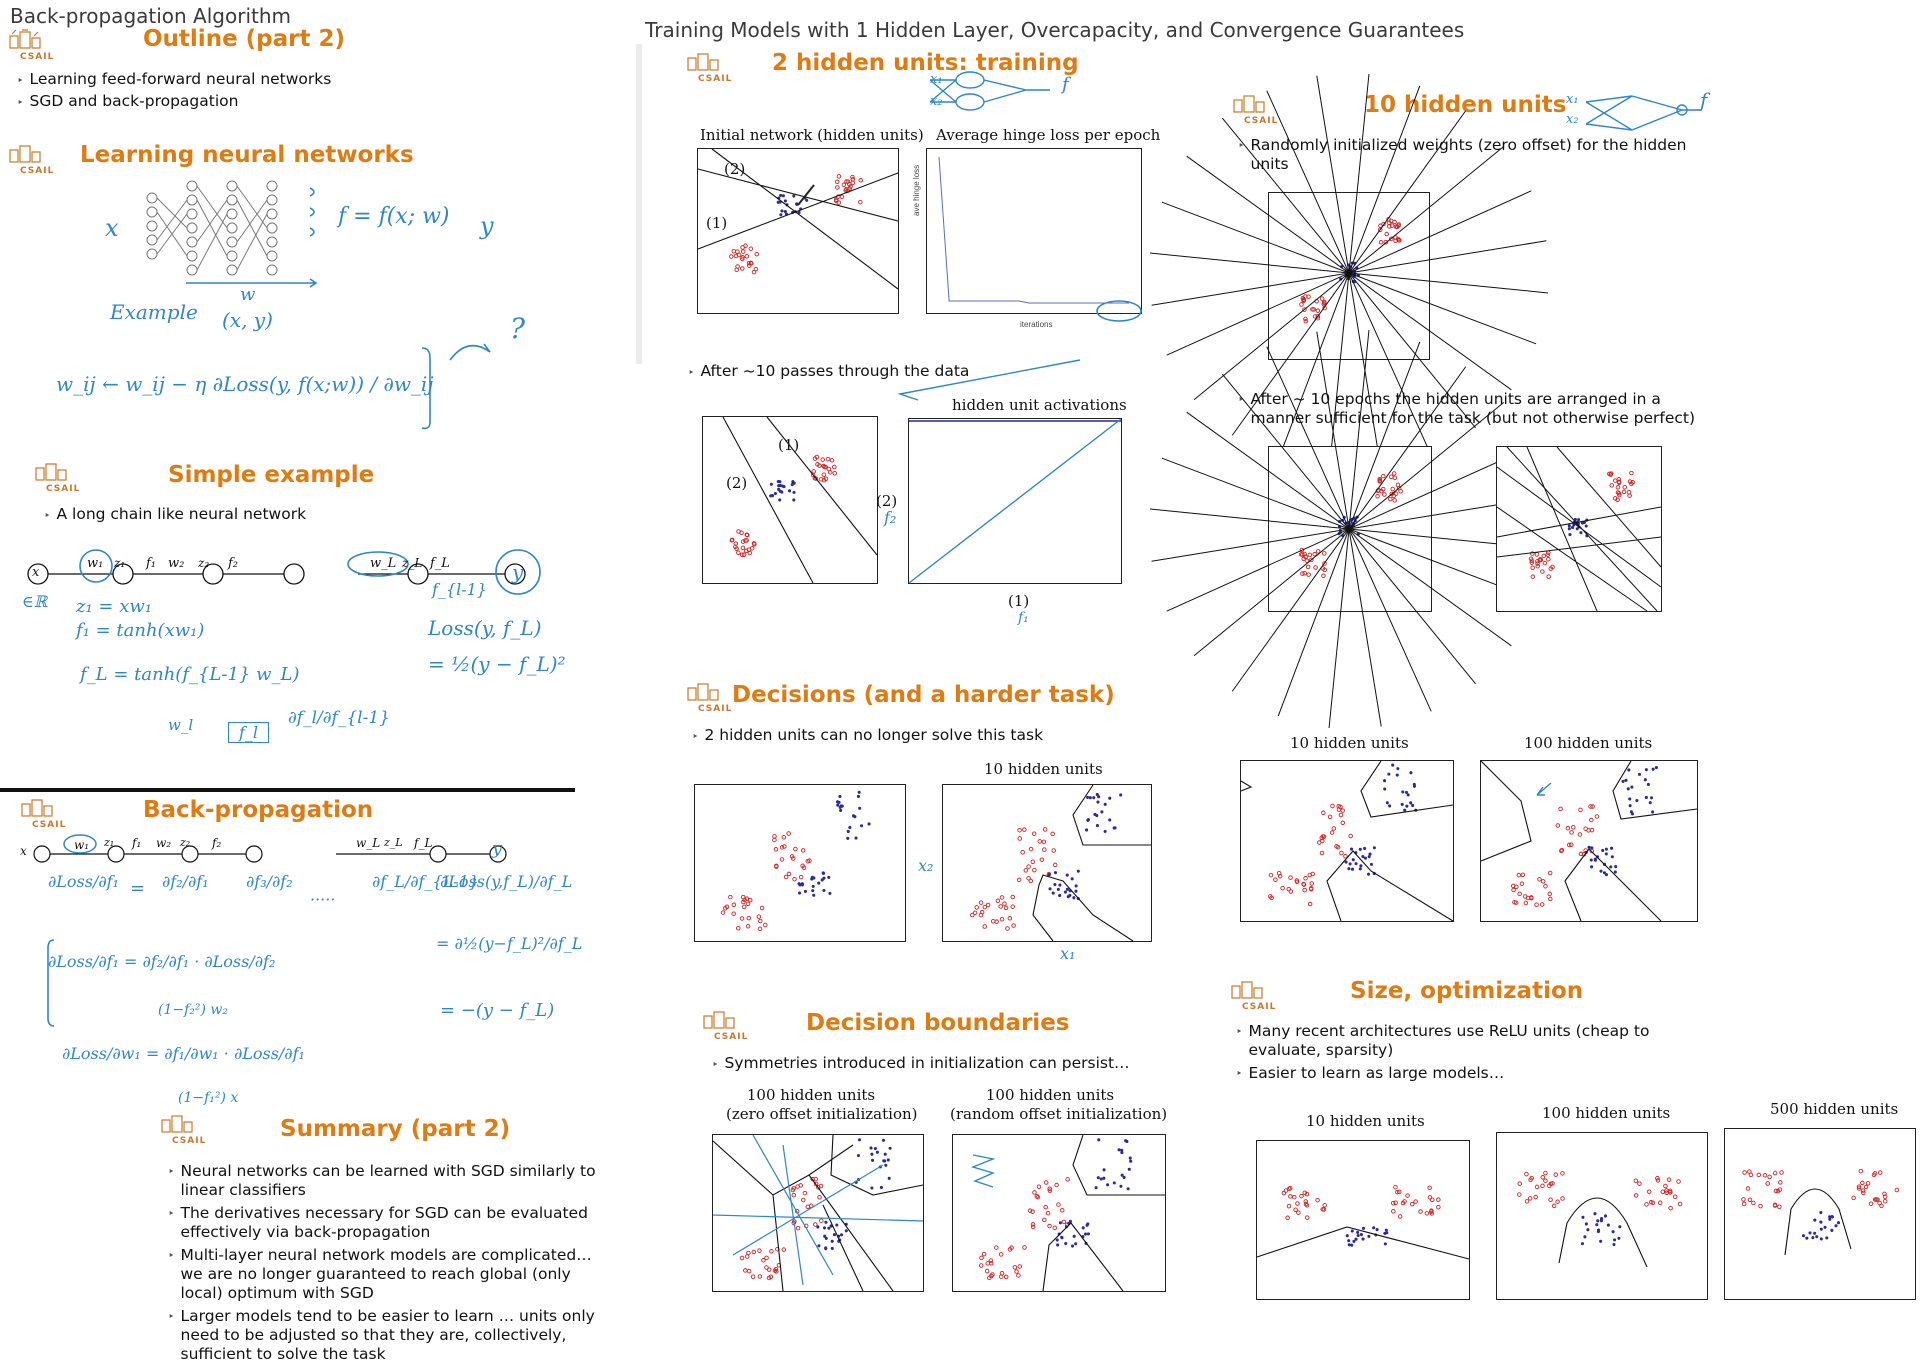 This screenshot has height=1364, width=1920. What do you see at coordinates (497, 848) in the screenshot?
I see `bp-chain-y: y` at bounding box center [497, 848].